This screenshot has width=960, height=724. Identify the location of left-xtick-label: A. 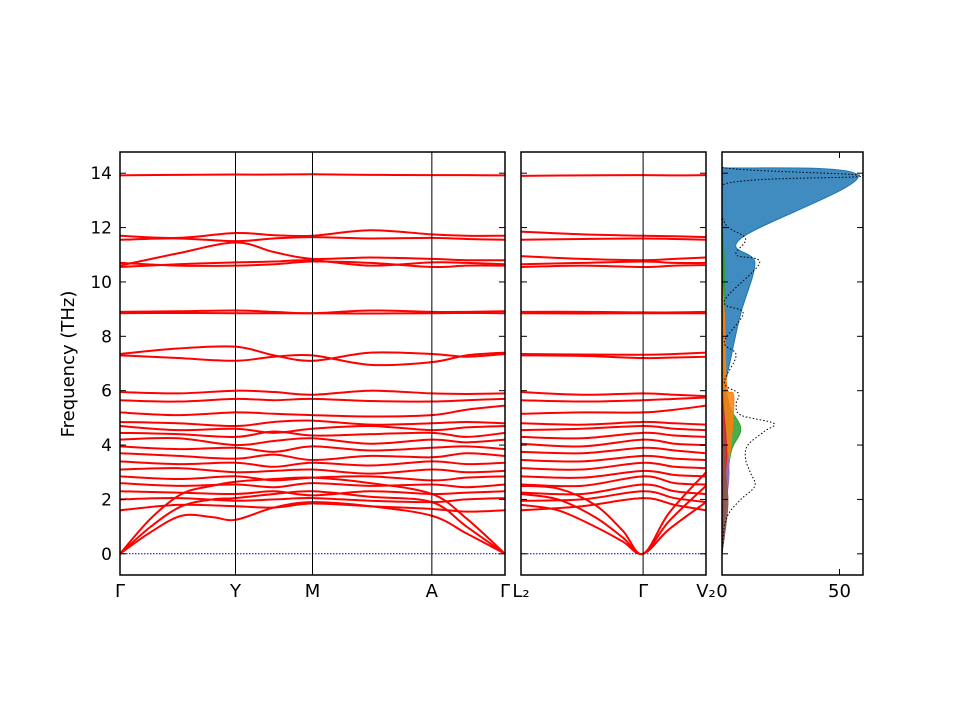
(432, 591).